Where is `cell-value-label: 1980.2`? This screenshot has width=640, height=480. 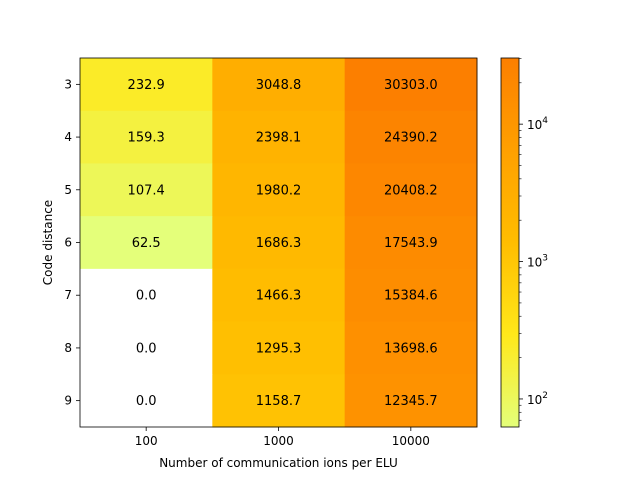 cell-value-label: 1980.2 is located at coordinates (279, 190).